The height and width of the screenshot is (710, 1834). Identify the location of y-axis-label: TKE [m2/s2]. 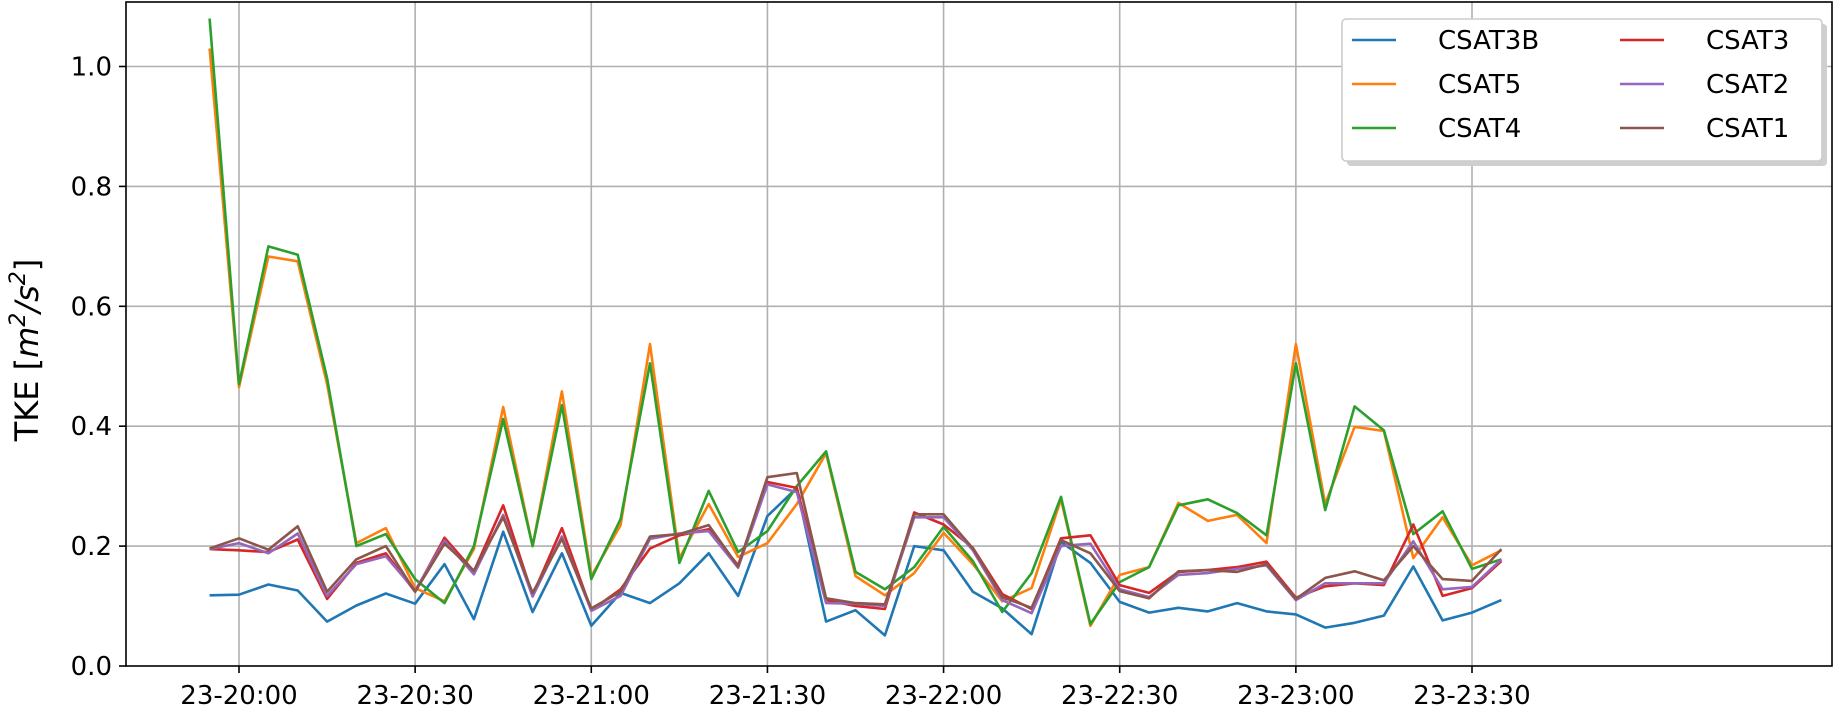
(26, 351).